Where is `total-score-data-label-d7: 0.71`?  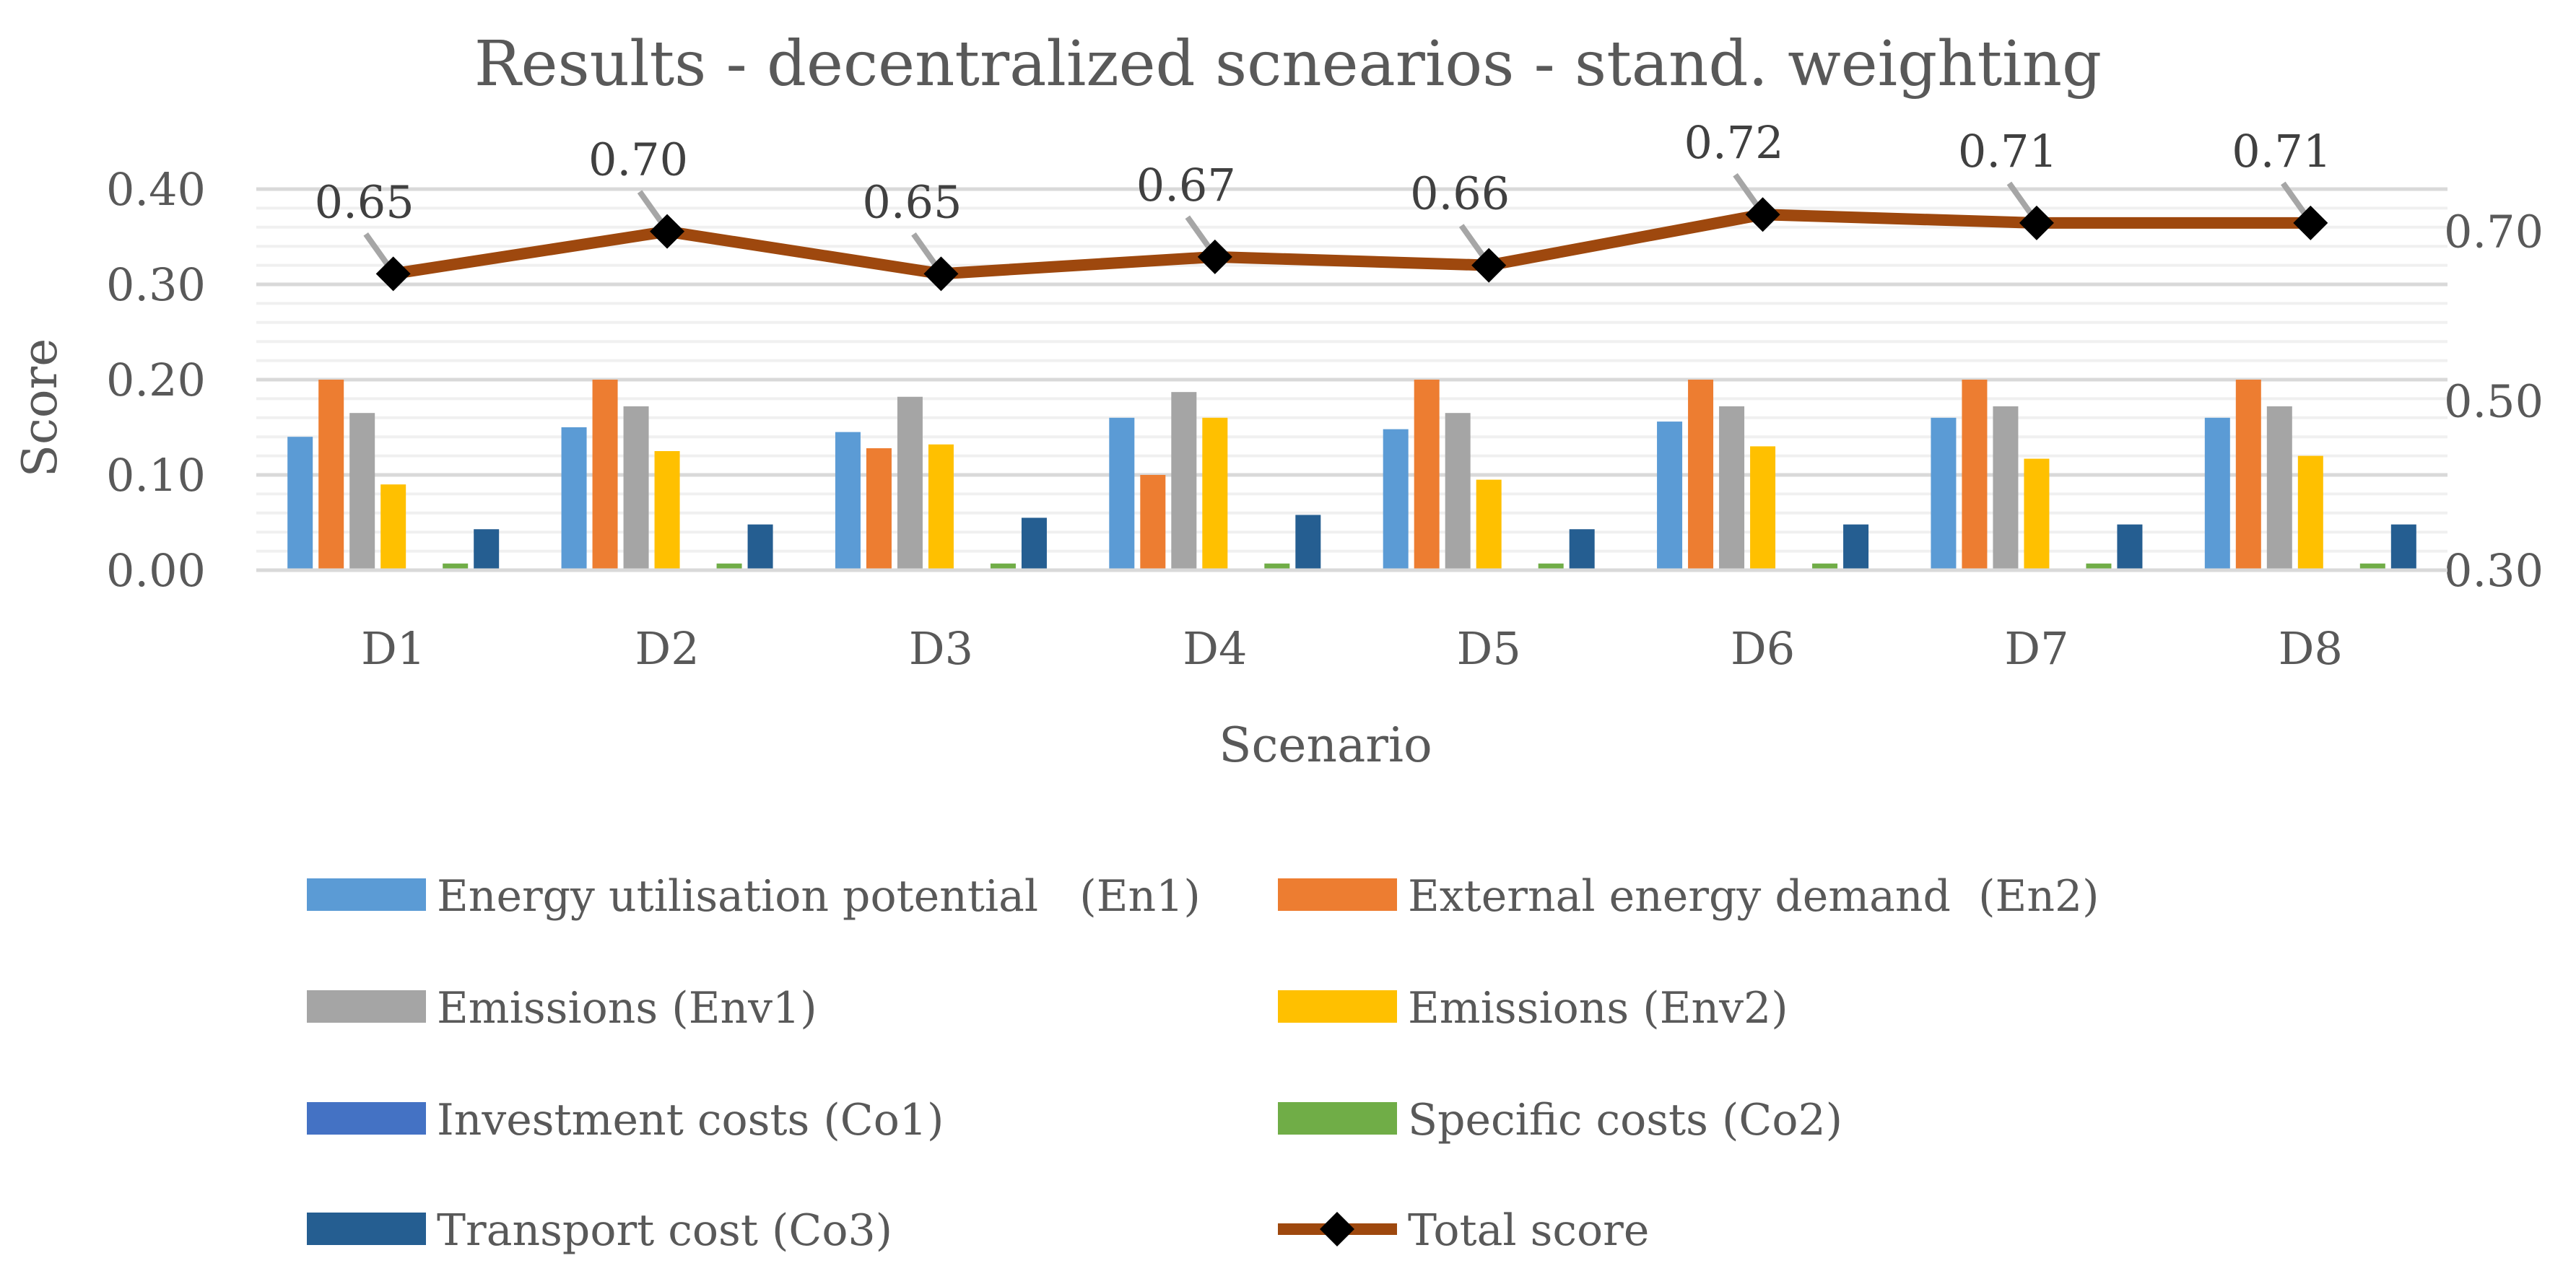 total-score-data-label-d7: 0.71 is located at coordinates (2008, 151).